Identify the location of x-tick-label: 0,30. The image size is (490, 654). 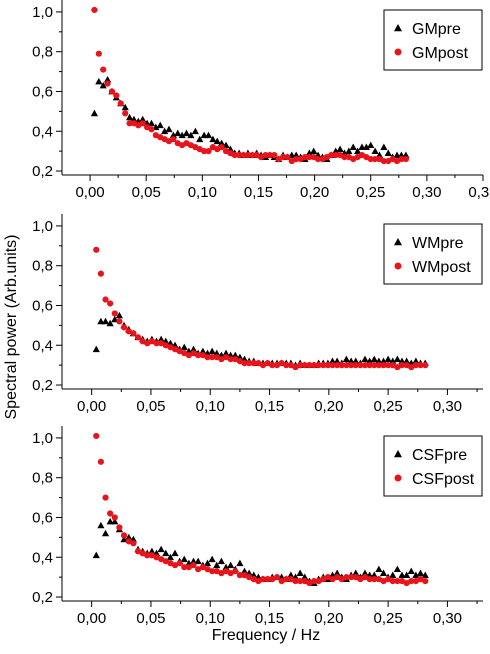
(447, 406).